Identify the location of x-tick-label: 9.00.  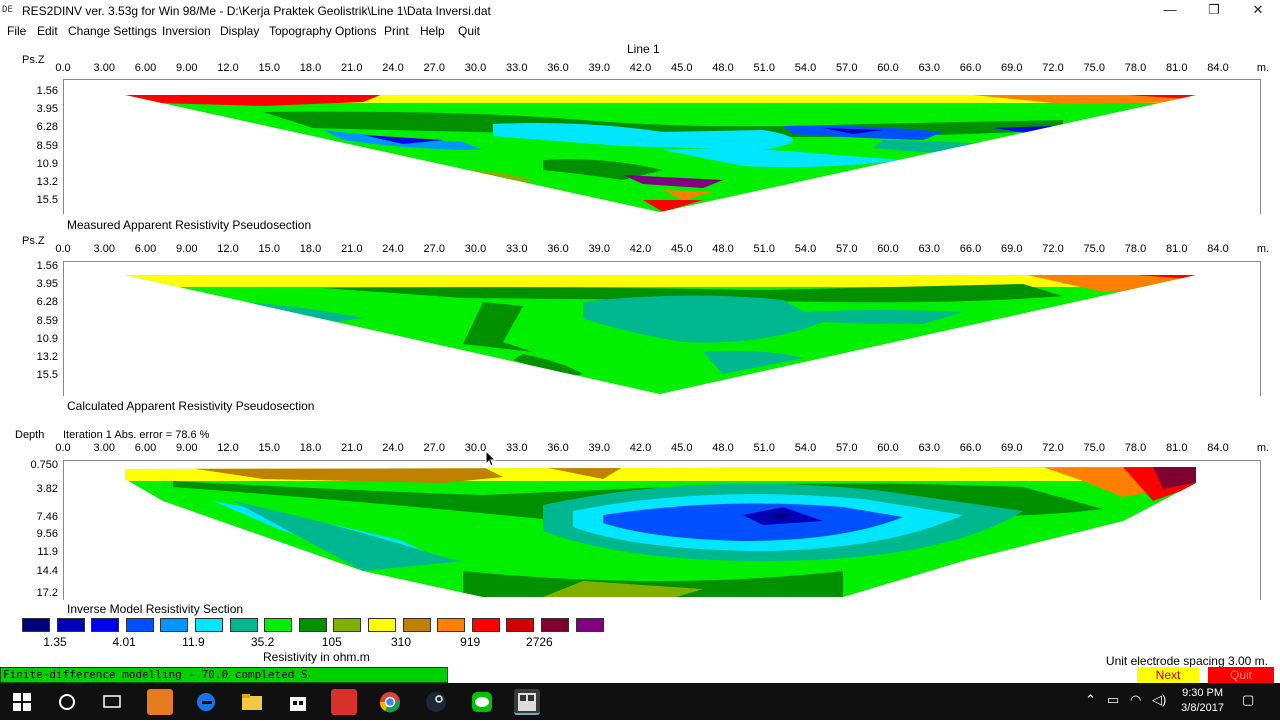
(187, 249).